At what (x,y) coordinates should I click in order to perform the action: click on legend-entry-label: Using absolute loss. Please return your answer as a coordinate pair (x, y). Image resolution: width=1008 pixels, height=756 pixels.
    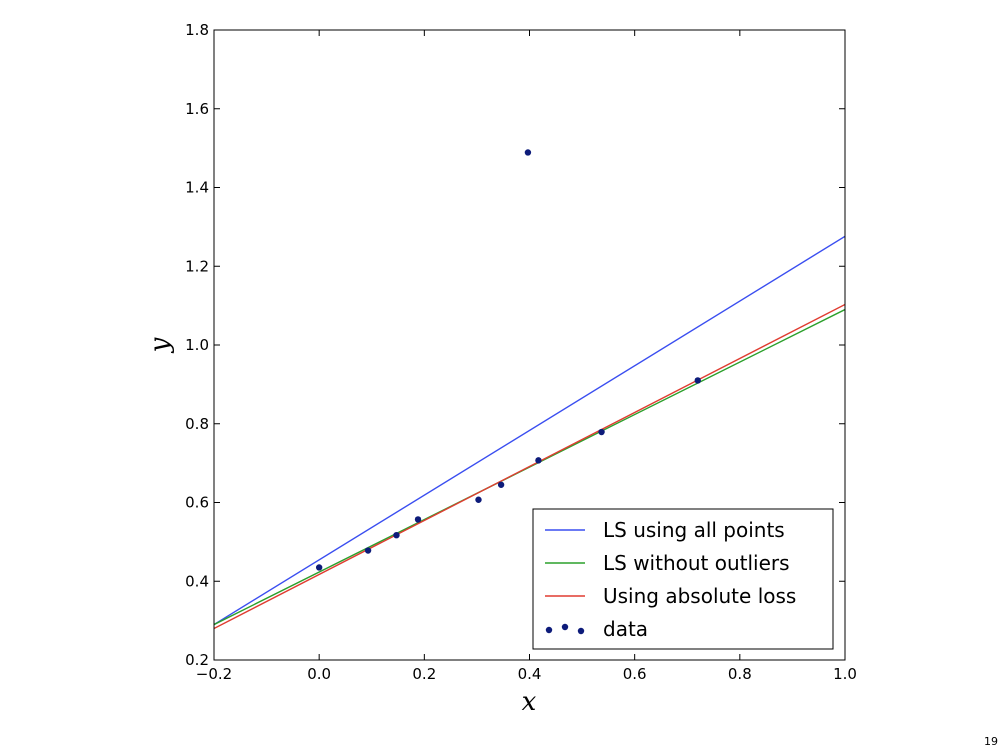
    Looking at the image, I should click on (699, 596).